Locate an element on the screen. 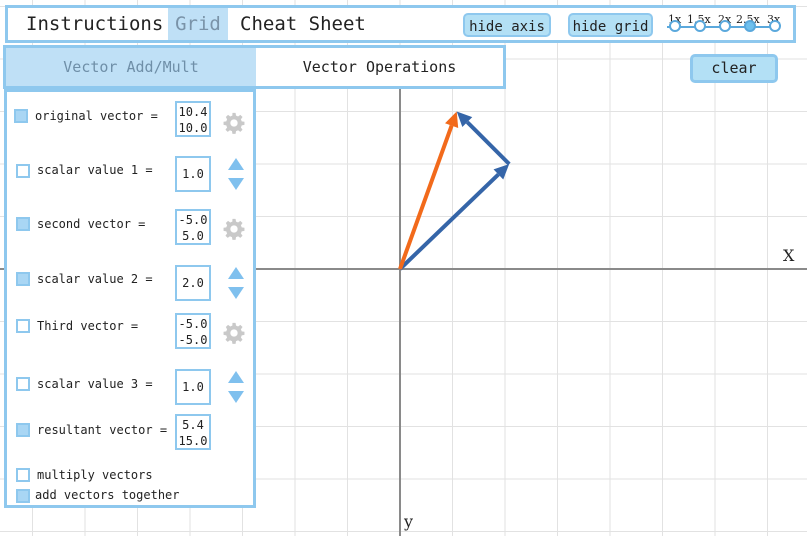 The image size is (807, 536). scalar3-input: 1.0 is located at coordinates (193, 387).